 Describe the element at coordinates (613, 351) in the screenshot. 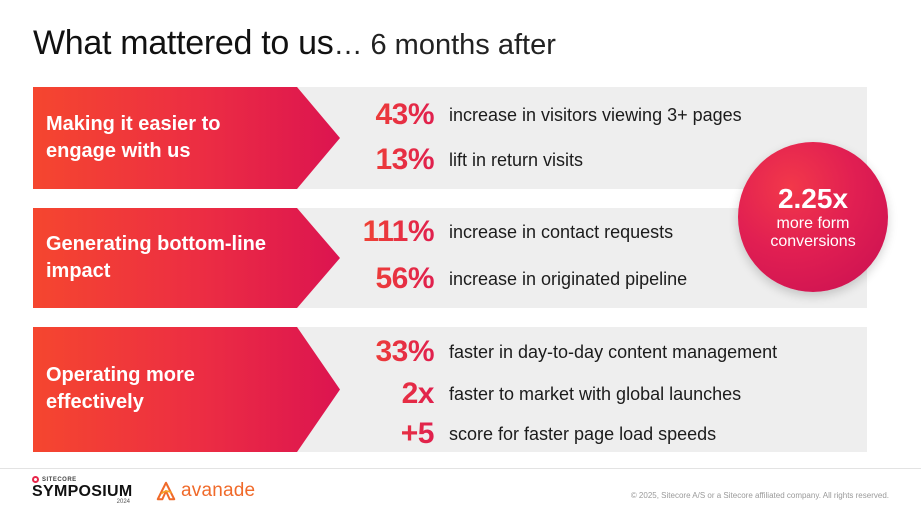

I see `stat-description: faster in day-to-day content management` at that location.